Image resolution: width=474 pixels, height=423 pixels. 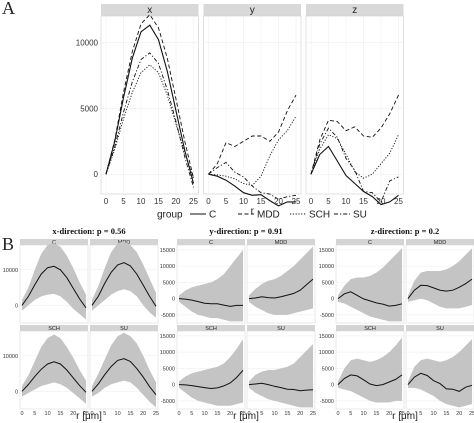 What do you see at coordinates (252, 150) in the screenshot?
I see `series-line-sch-y` at bounding box center [252, 150].